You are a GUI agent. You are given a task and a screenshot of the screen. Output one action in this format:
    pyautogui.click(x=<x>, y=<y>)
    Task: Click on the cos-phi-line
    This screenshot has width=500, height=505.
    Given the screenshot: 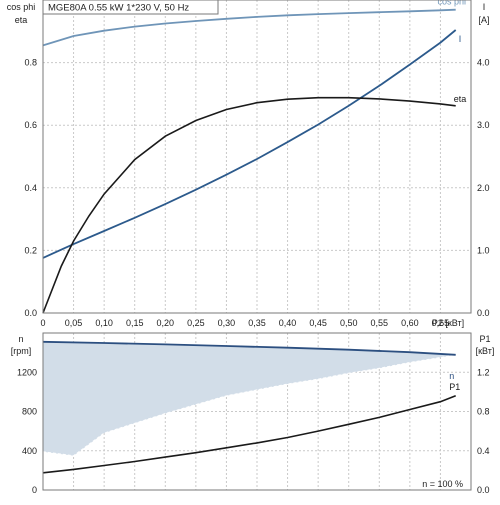 What is the action you would take?
    pyautogui.click(x=249, y=27)
    